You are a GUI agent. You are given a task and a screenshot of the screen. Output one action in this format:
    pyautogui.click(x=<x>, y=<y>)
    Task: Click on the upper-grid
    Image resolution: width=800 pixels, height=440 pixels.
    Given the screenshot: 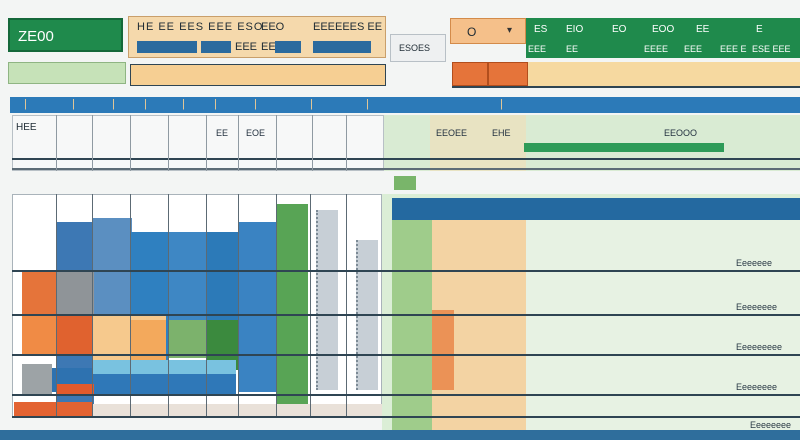 What is the action you would take?
    pyautogui.click(x=198, y=143)
    